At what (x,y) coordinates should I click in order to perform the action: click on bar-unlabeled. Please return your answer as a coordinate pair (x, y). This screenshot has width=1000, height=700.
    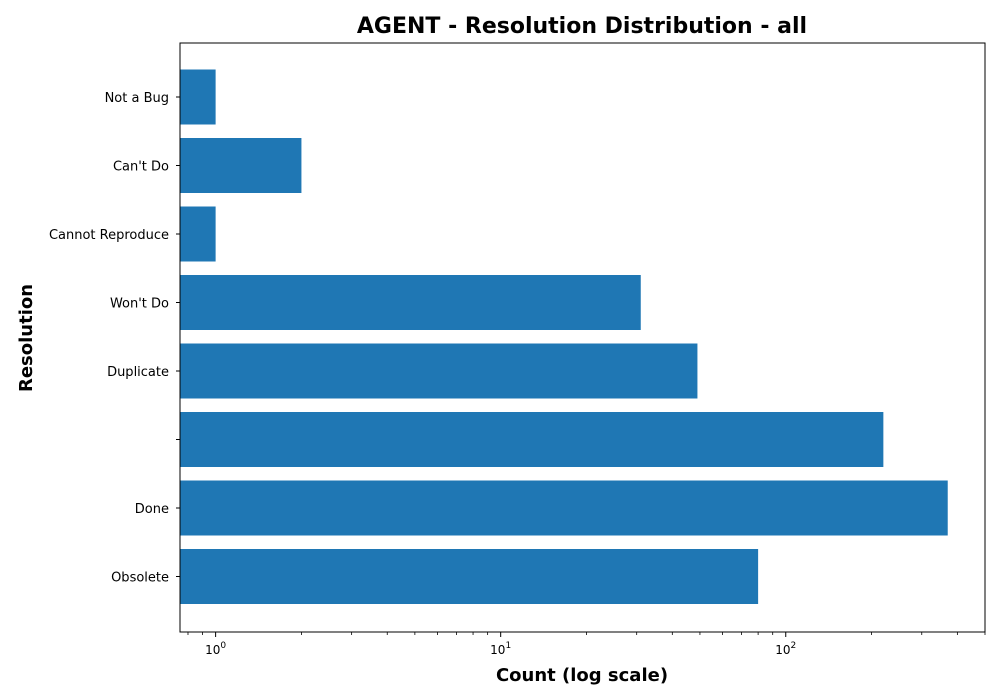
    Looking at the image, I should click on (532, 439).